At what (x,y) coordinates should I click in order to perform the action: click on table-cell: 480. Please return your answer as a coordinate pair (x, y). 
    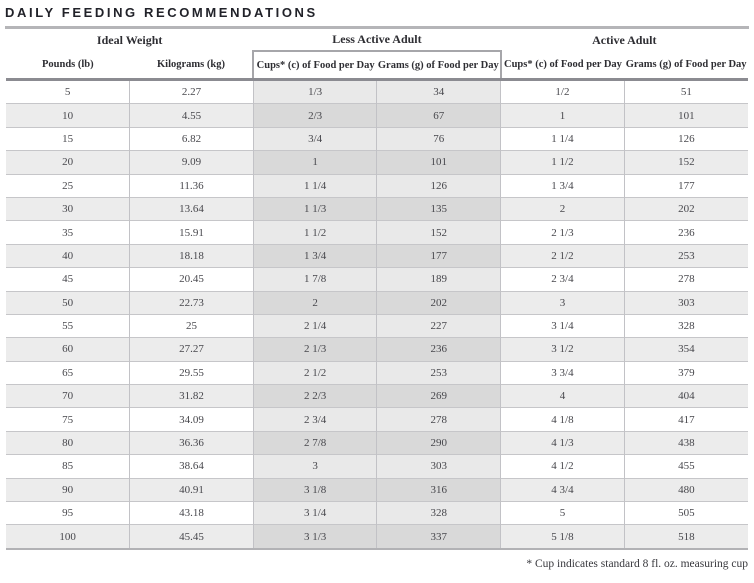
    Looking at the image, I should click on (685, 489).